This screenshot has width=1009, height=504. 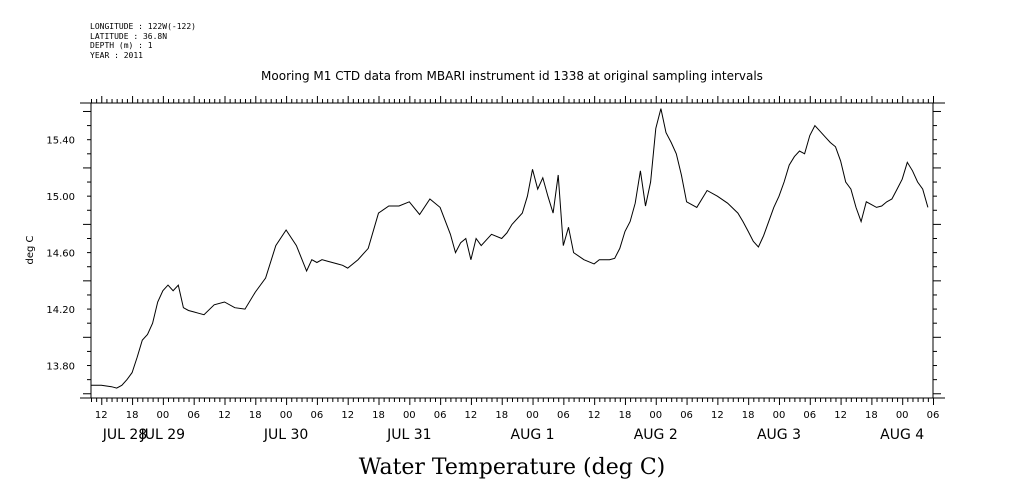 I want to click on y-tick-label: 13.80, so click(x=60, y=367).